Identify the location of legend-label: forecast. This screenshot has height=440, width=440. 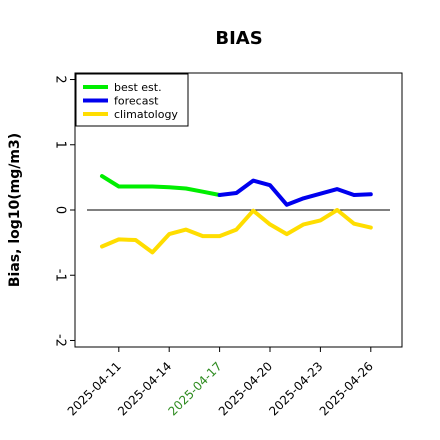
(136, 101).